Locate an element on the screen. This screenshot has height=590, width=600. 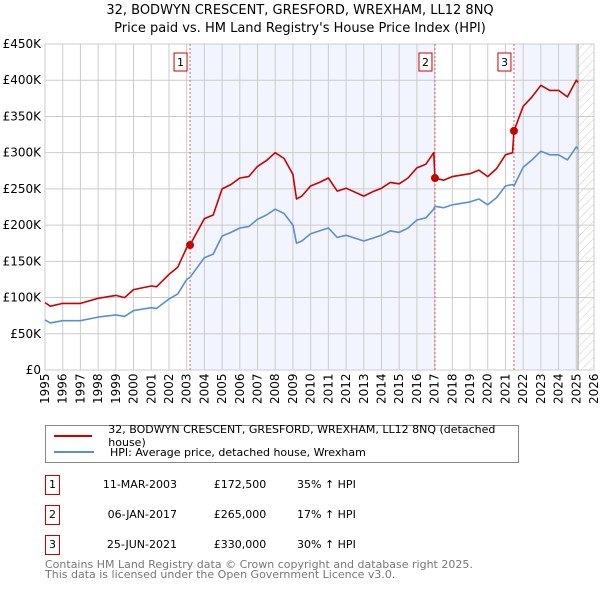
legend-swatch-red is located at coordinates (73, 436).